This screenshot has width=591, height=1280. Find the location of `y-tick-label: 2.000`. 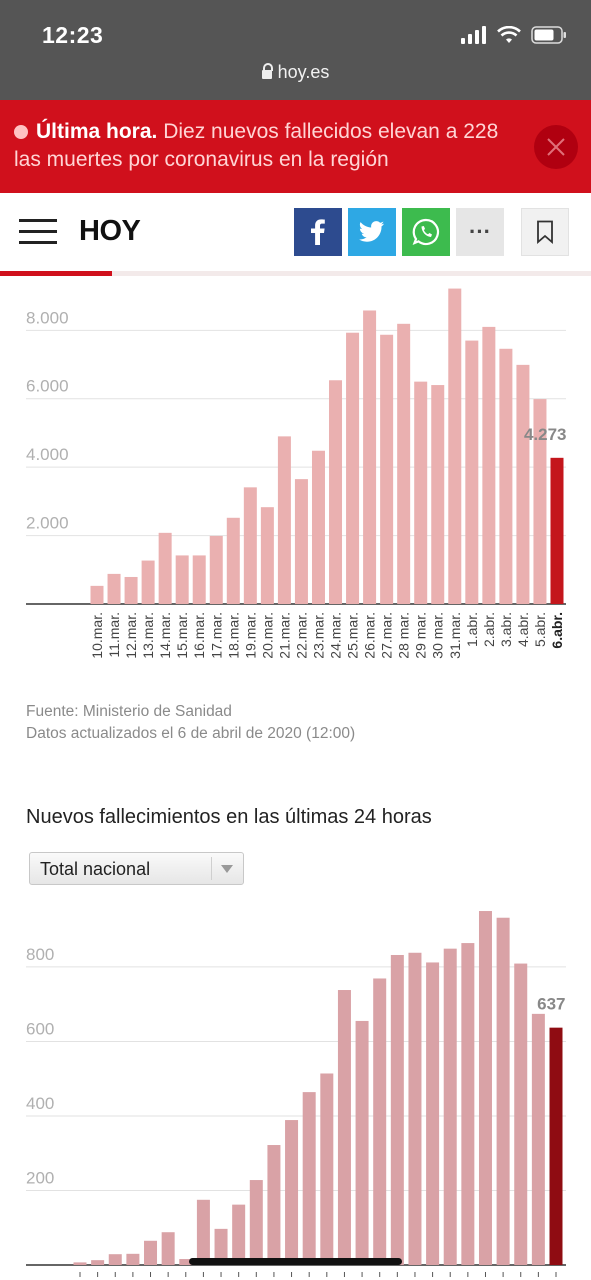

y-tick-label: 2.000 is located at coordinates (47, 523).